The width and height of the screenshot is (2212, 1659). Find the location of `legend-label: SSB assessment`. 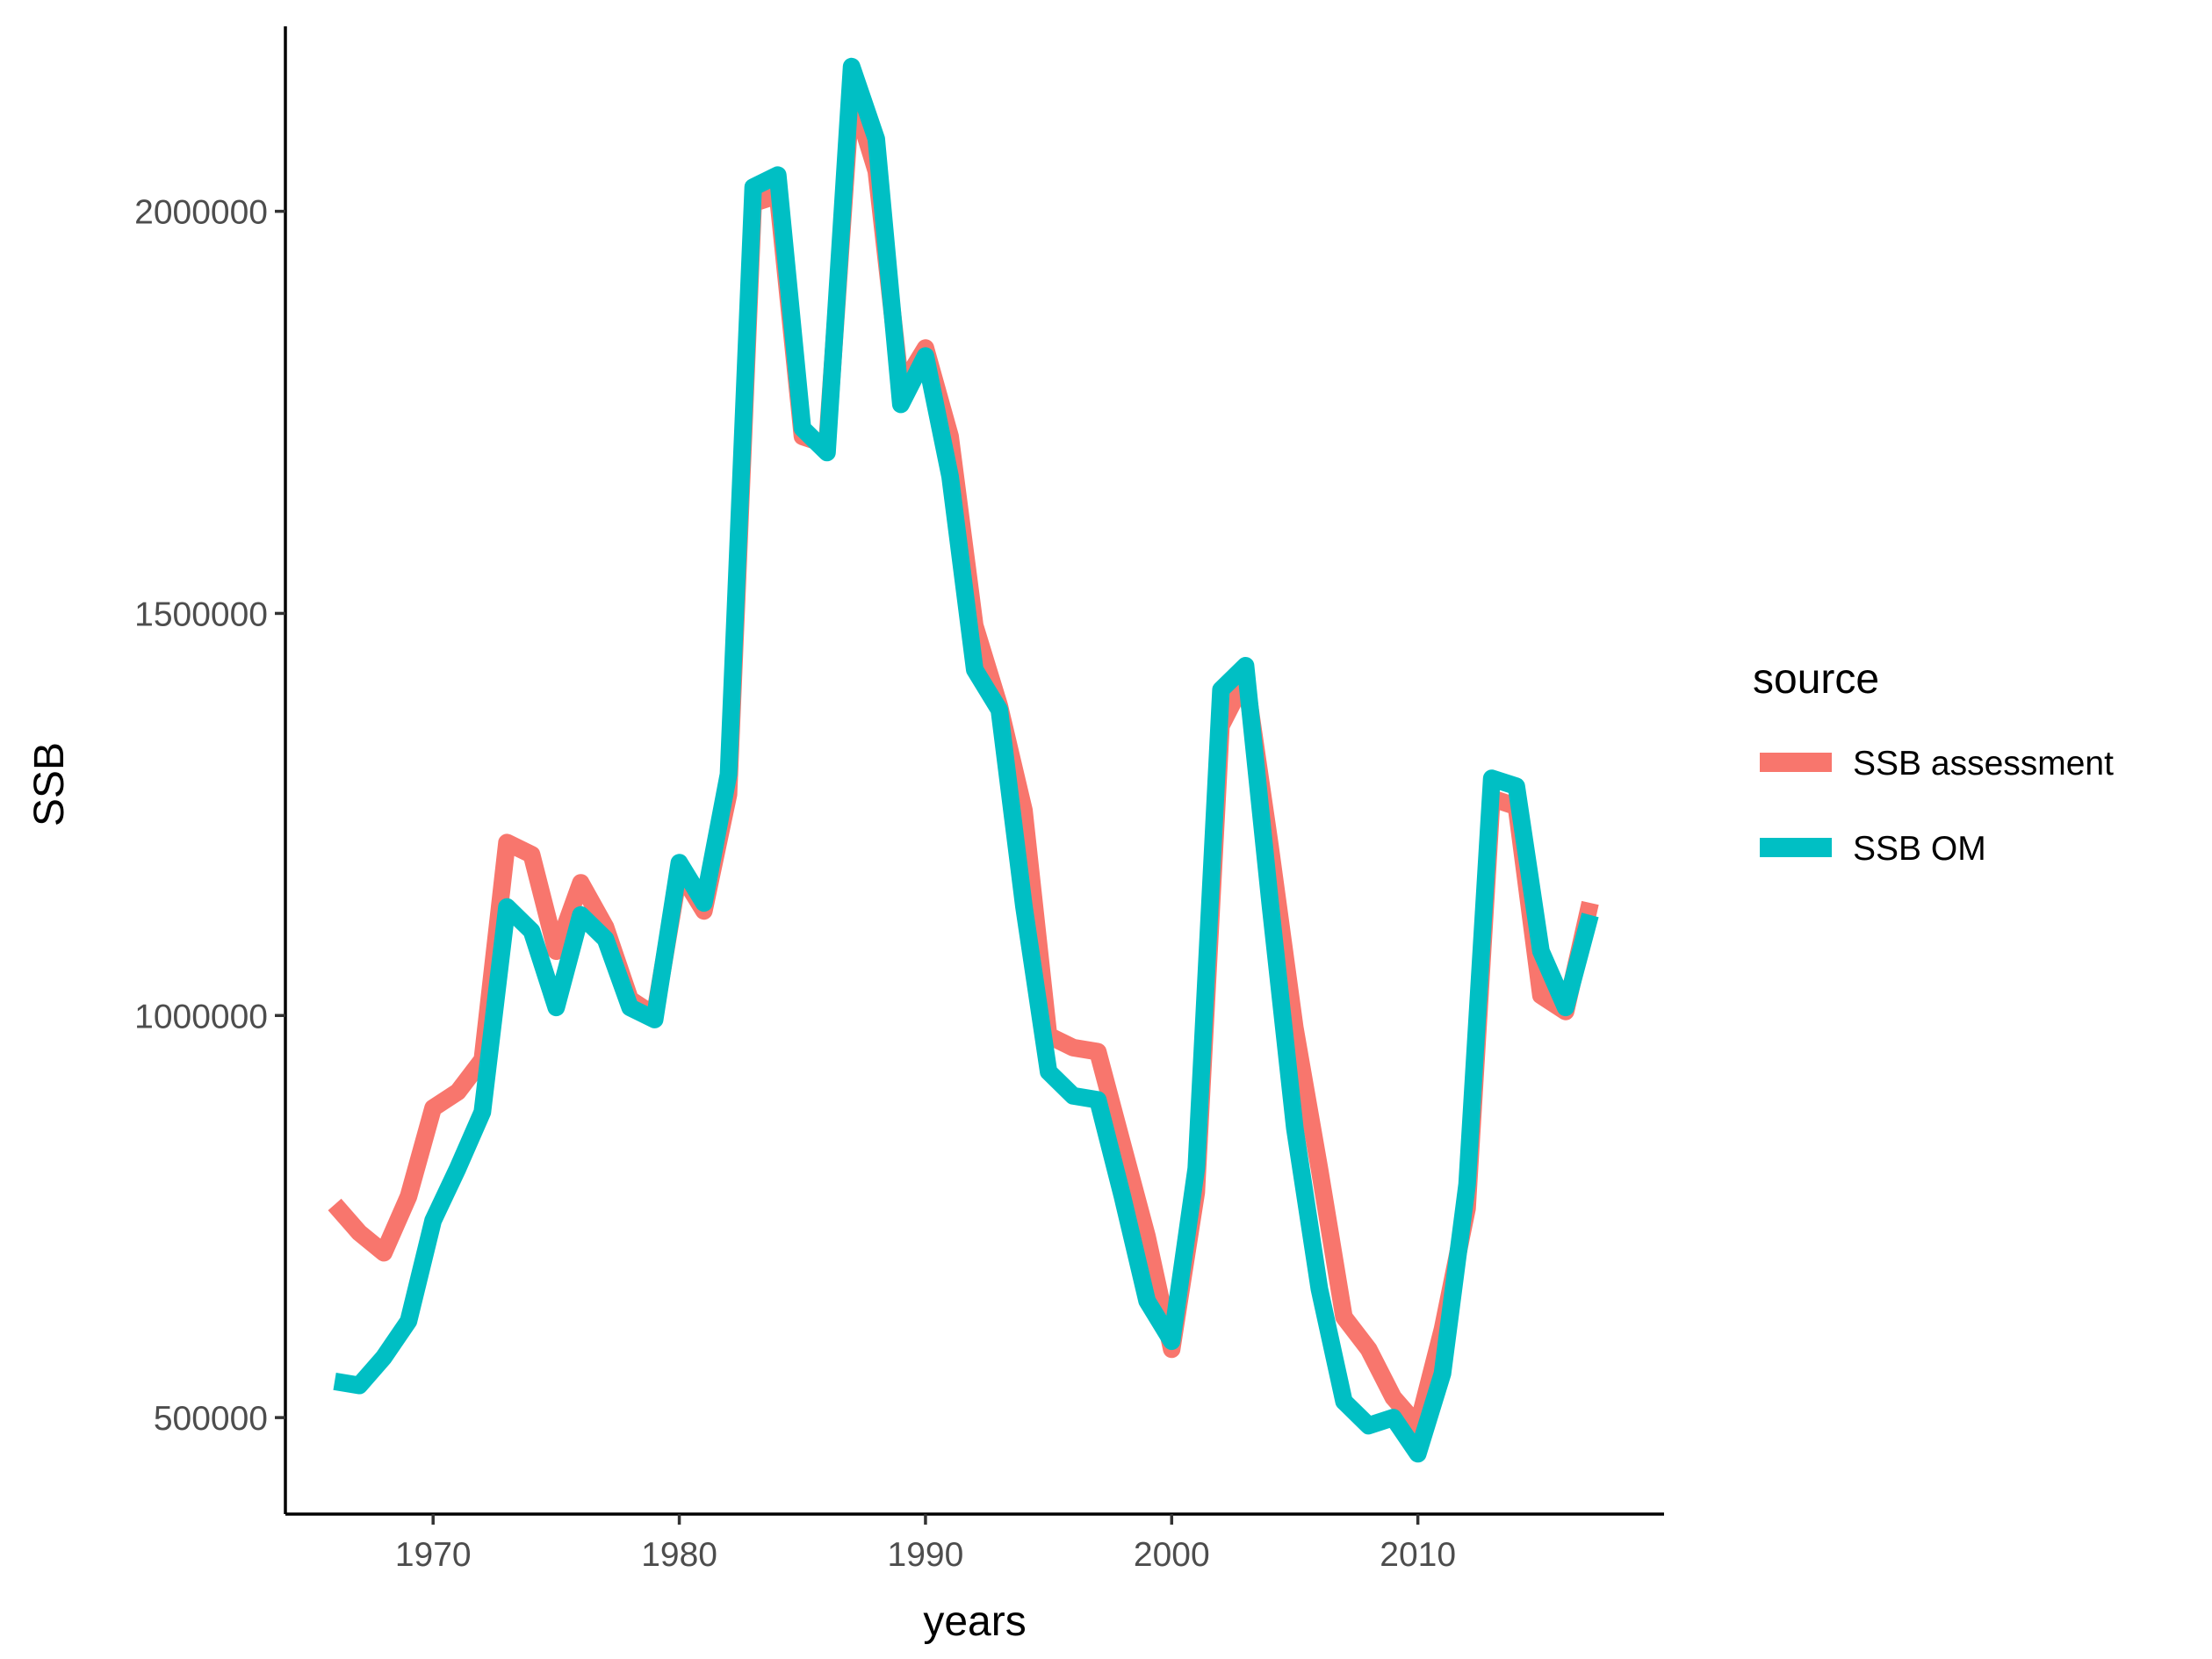

legend-label: SSB assessment is located at coordinates (1984, 764).